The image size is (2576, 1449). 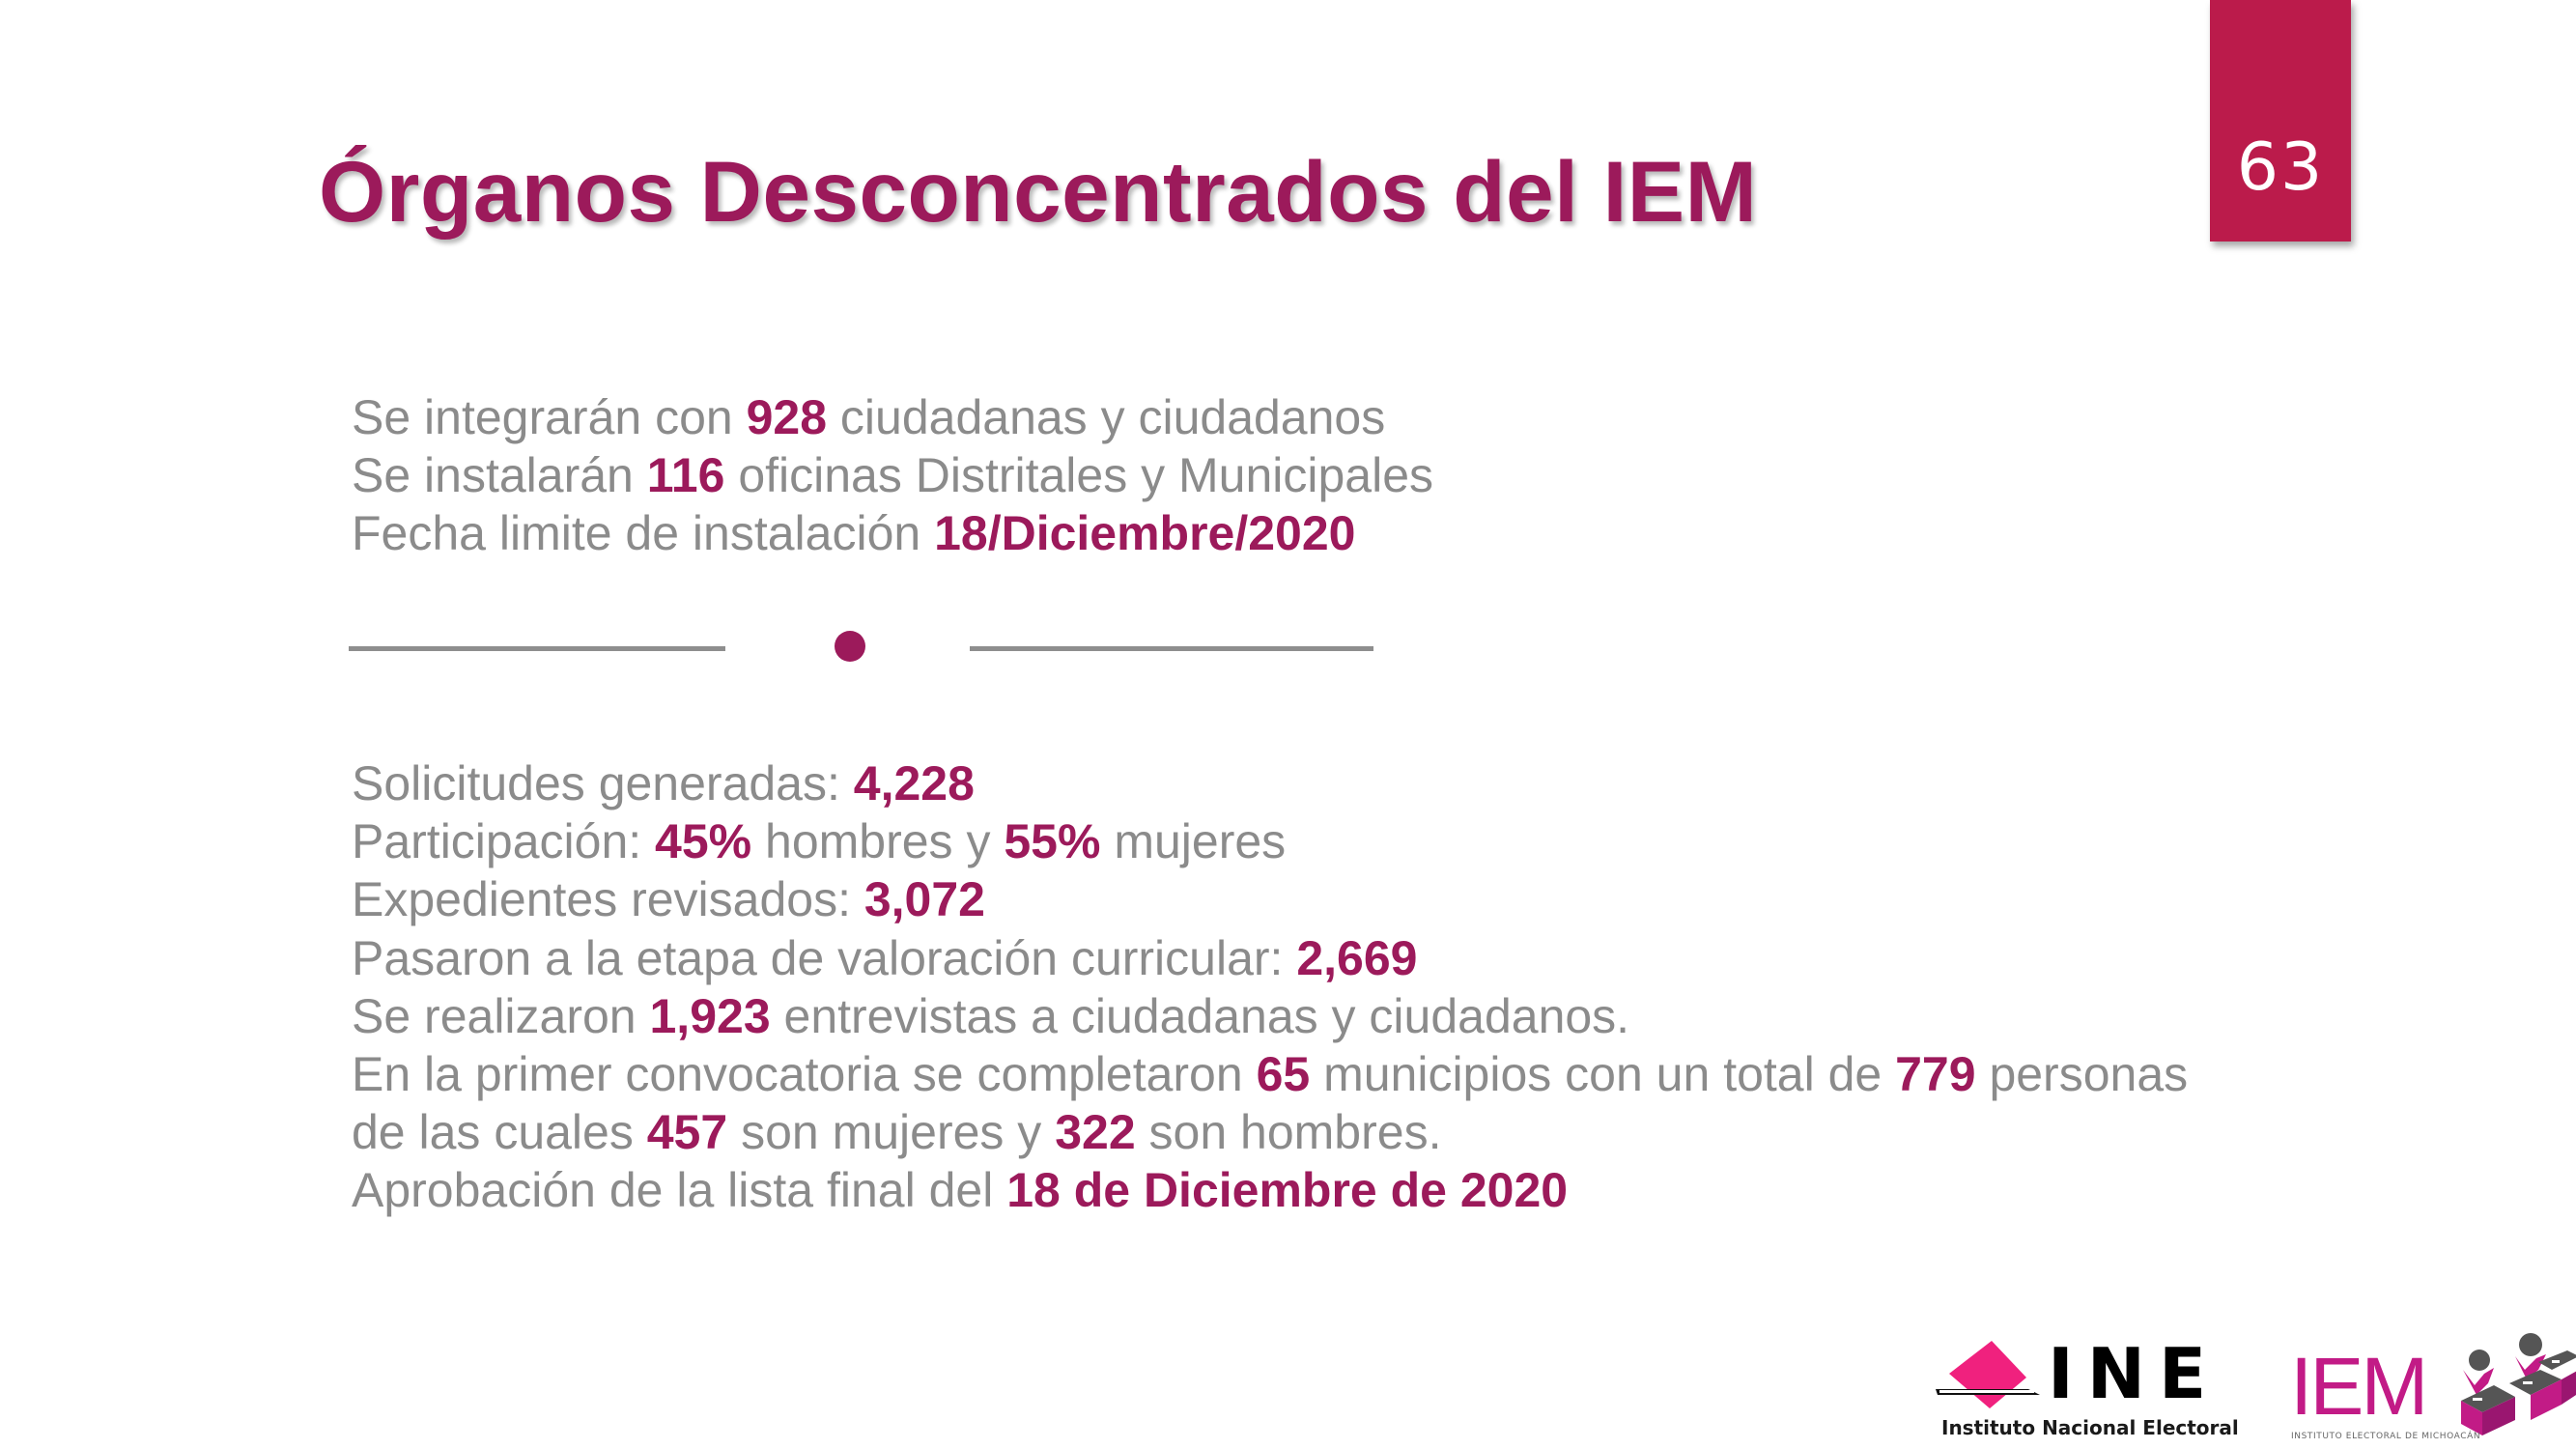 I want to click on highlight-value: 779, so click(x=1935, y=1074).